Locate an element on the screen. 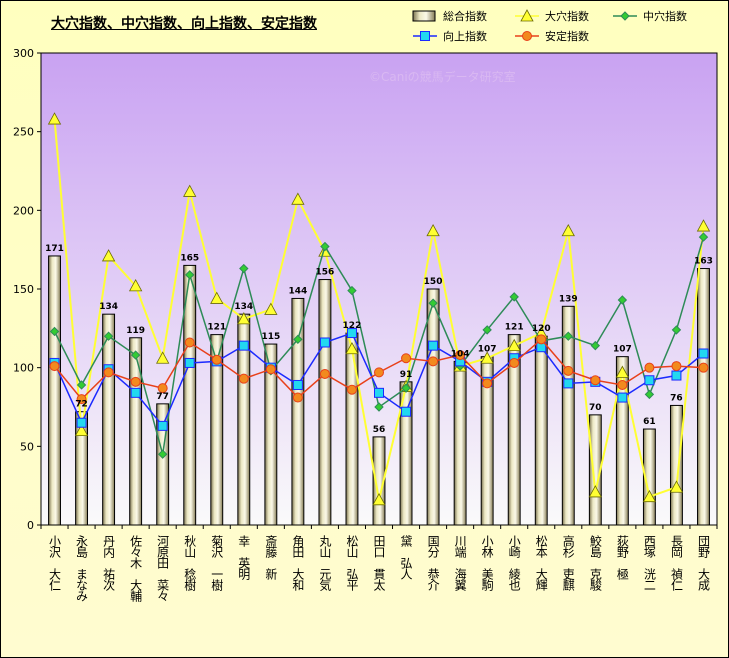 This screenshot has width=729, height=658. y-tick-label: 250 is located at coordinates (23, 132).